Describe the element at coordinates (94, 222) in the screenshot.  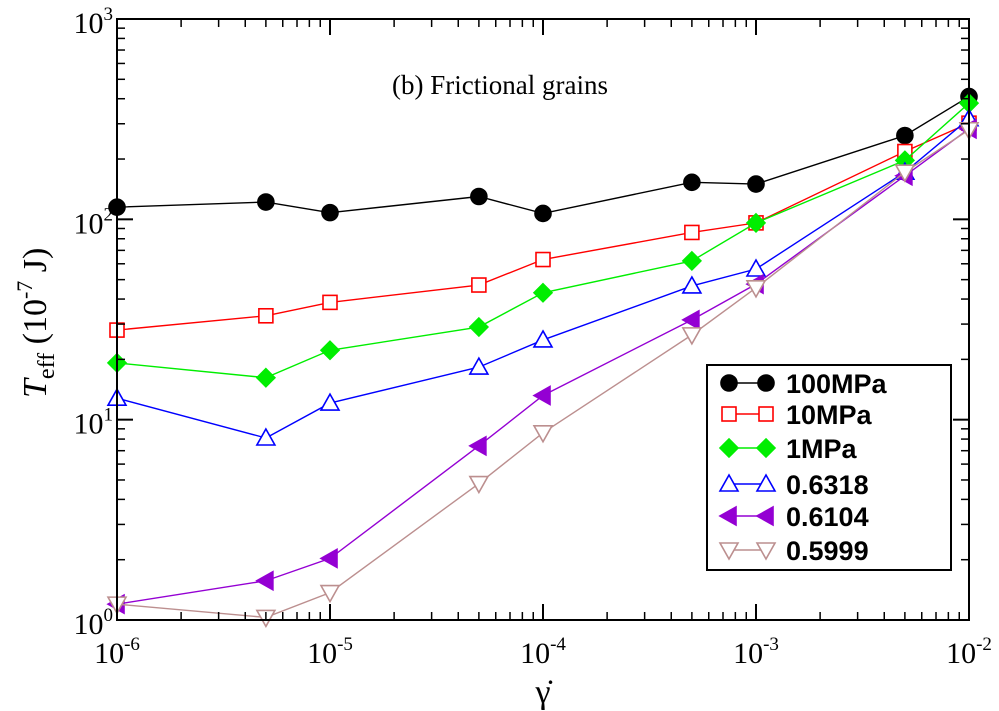
I see `y-tick-label: 10²` at that location.